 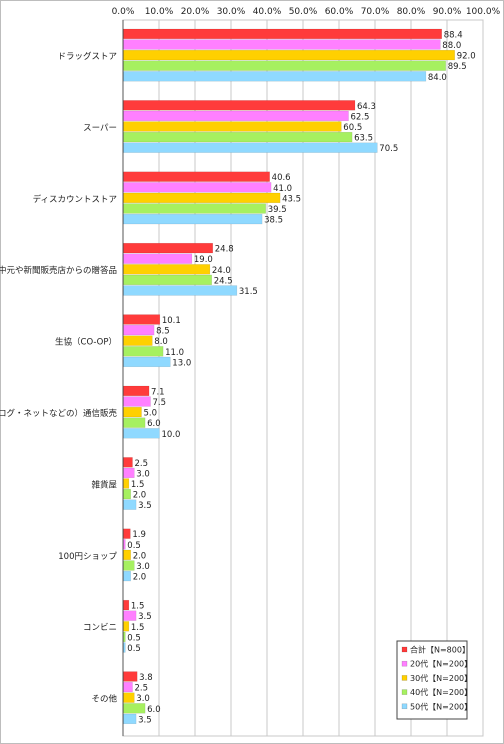 What do you see at coordinates (441, 692) in the screenshot?
I see `legend-label: 40代【N=200】` at bounding box center [441, 692].